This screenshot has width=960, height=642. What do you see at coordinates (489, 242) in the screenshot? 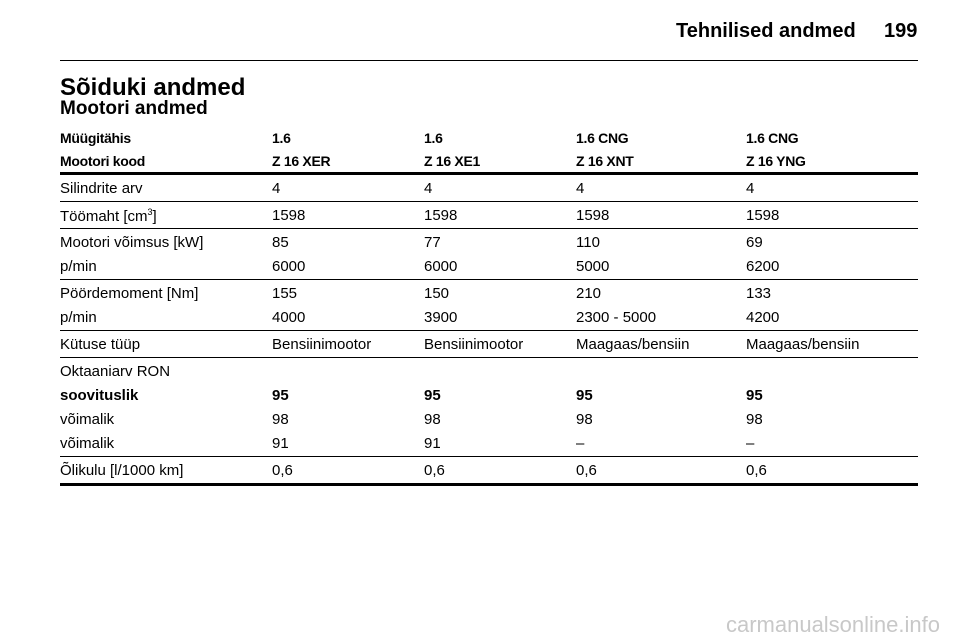
I see `table-row: Mootori võimsus [kW] 85 77 110 69` at bounding box center [489, 242].